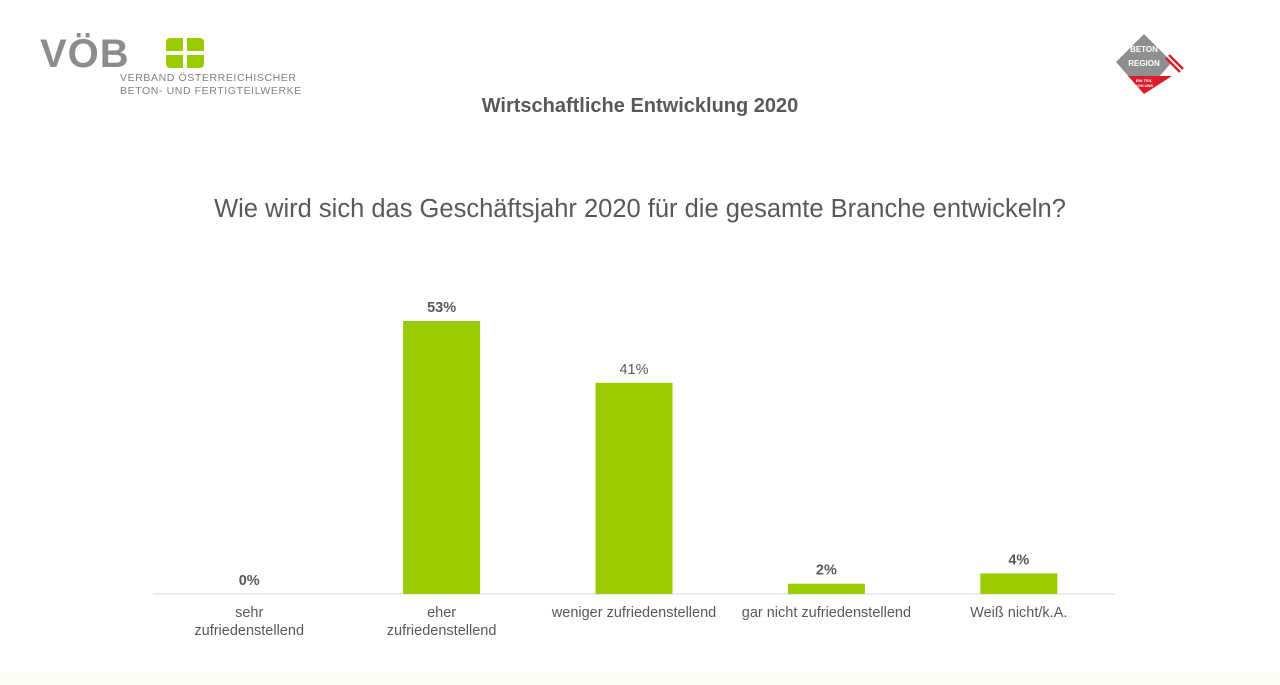 The image size is (1280, 685). What do you see at coordinates (1018, 613) in the screenshot?
I see `category-label-5: Weiß nicht/k.A.` at bounding box center [1018, 613].